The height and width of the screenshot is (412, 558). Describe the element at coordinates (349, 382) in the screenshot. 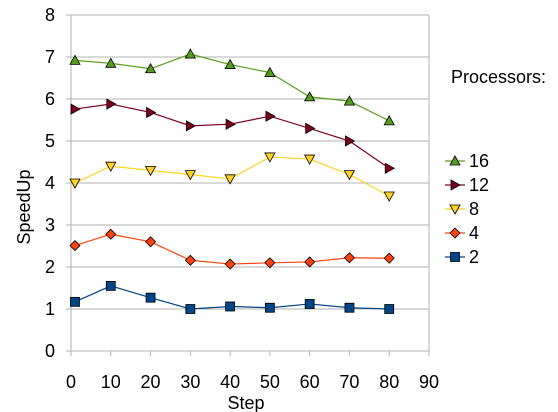

I see `x-tick-label: 70` at that location.